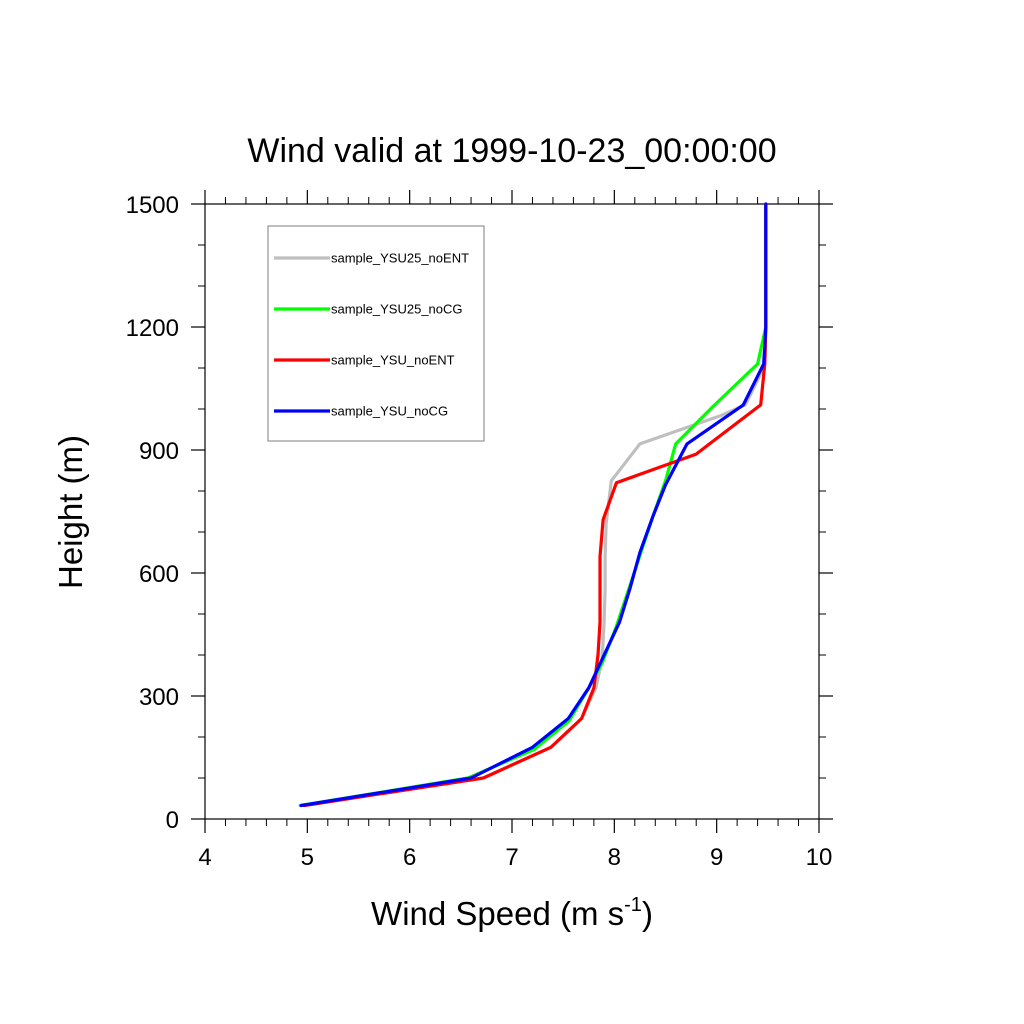  I want to click on y-tick-label: 600, so click(159, 574).